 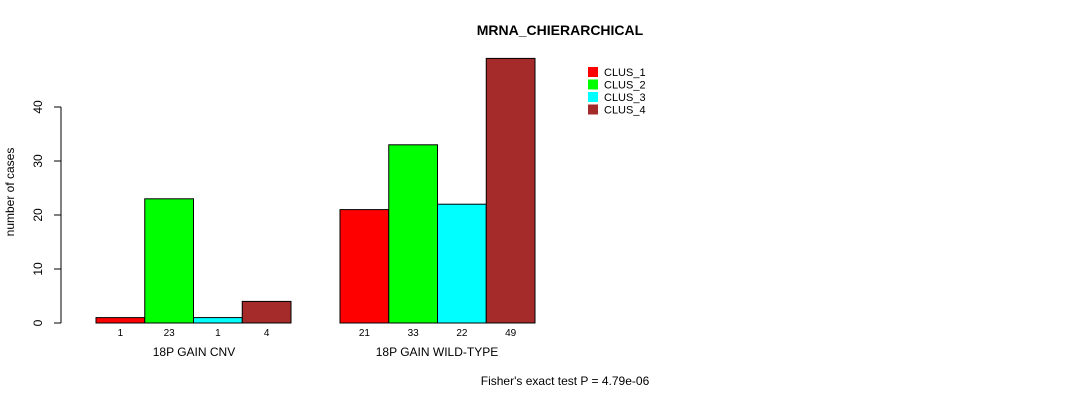 What do you see at coordinates (365, 333) in the screenshot?
I see `bar-value-label: 21` at bounding box center [365, 333].